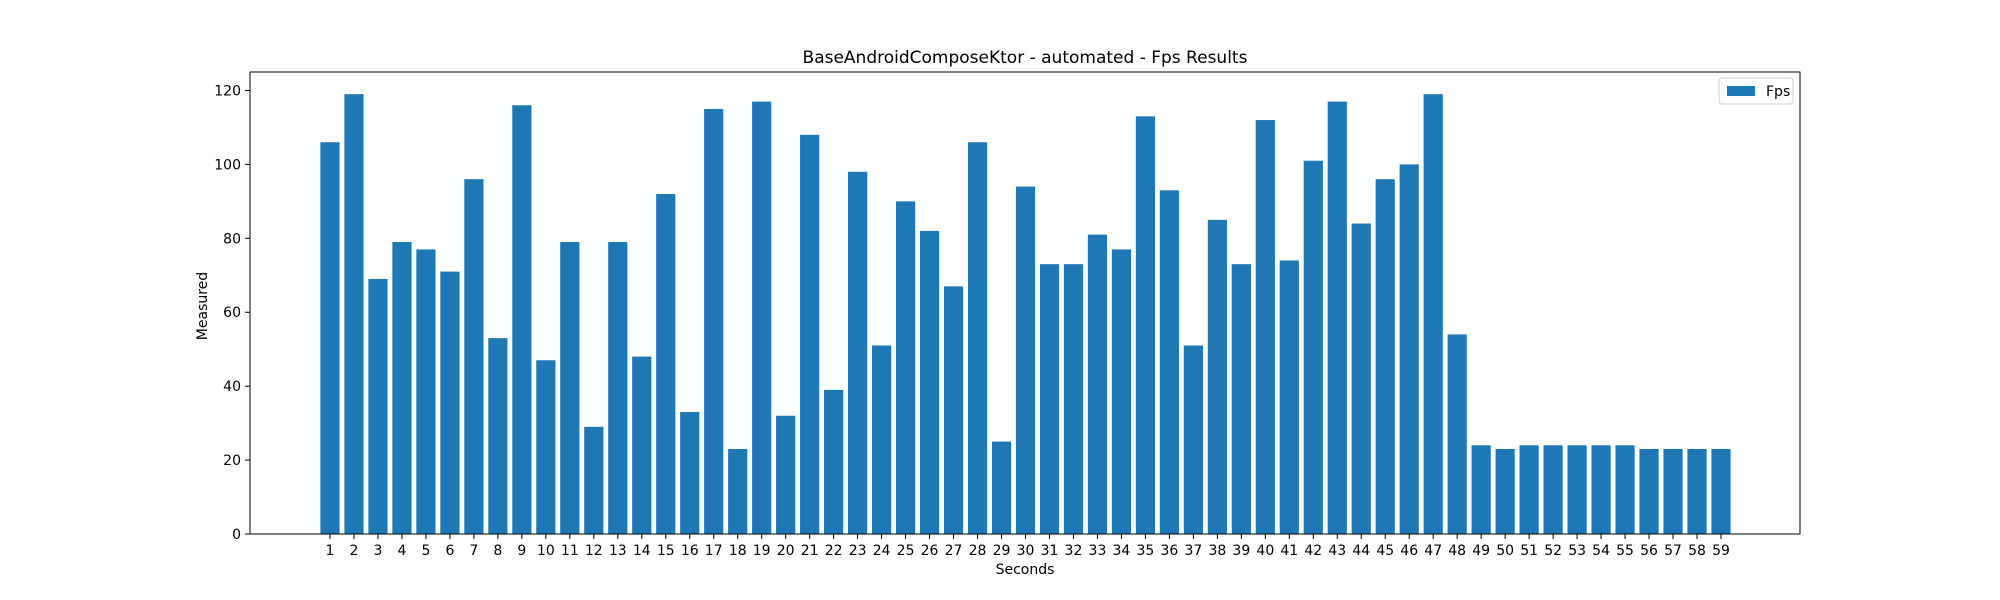  What do you see at coordinates (1241, 551) in the screenshot?
I see `x-tick-label: 39` at bounding box center [1241, 551].